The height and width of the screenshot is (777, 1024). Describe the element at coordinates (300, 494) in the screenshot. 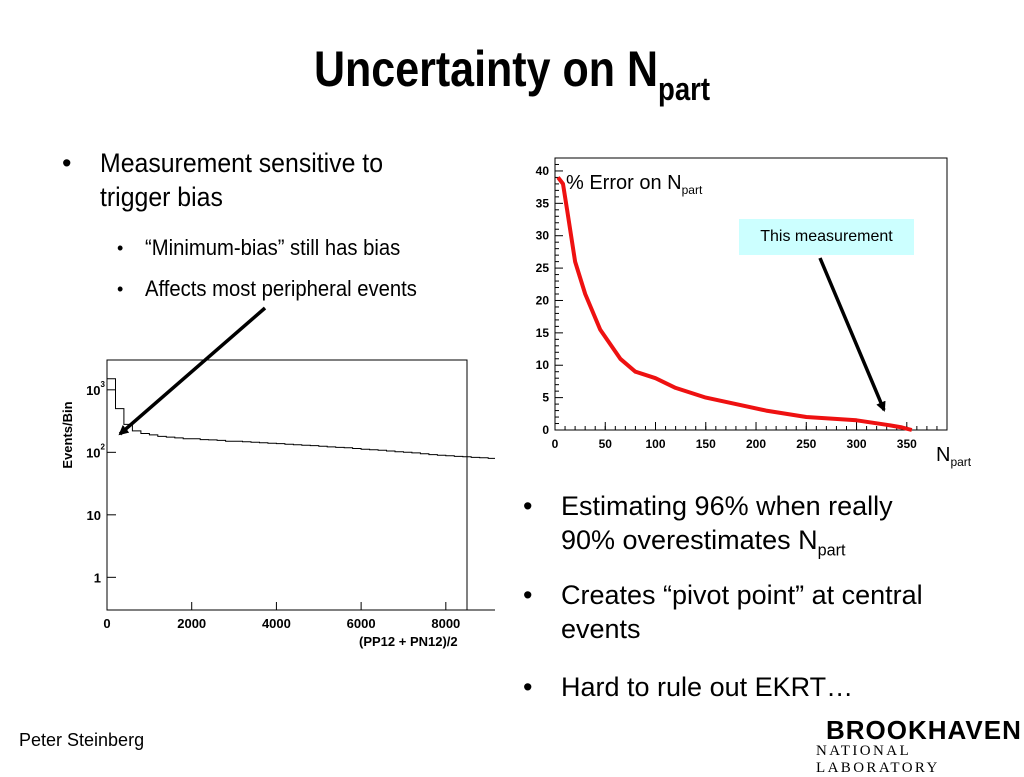

I see `histogram-outline` at that location.